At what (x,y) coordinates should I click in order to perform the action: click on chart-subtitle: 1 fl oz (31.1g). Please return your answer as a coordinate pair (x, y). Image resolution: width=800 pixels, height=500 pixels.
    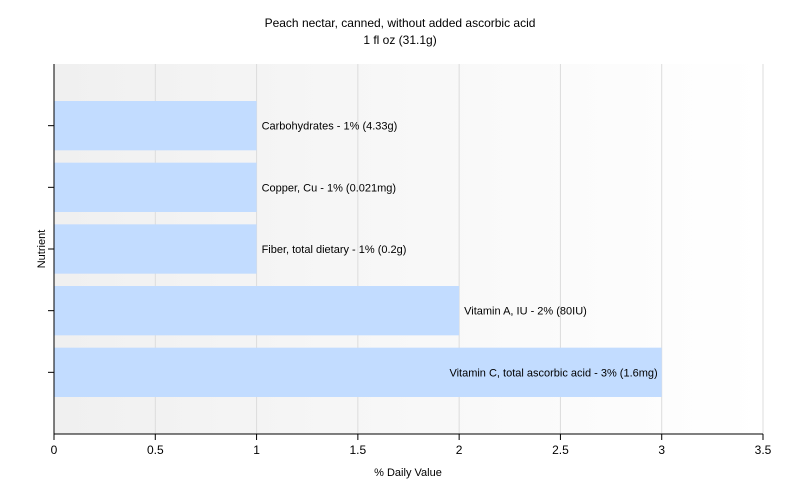
    Looking at the image, I should click on (399, 40).